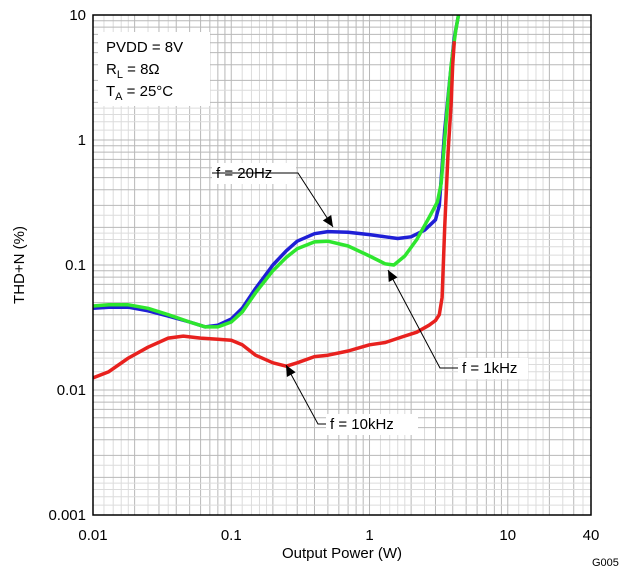 This screenshot has width=627, height=572. I want to click on y-tick-labels: 0.001 0.01 0.1 1 10, so click(67, 265).